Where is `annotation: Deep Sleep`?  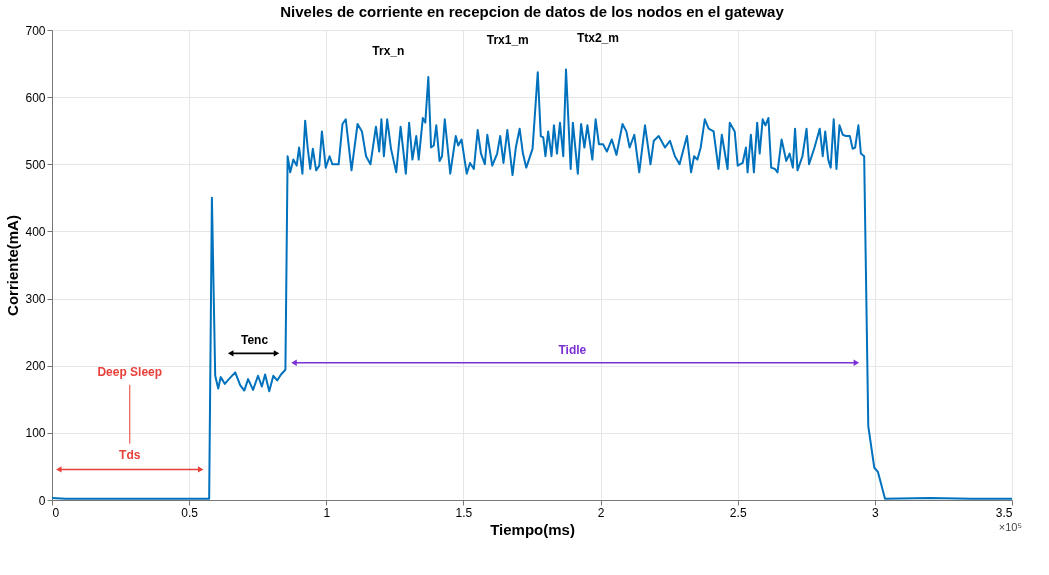
annotation: Deep Sleep is located at coordinates (130, 372).